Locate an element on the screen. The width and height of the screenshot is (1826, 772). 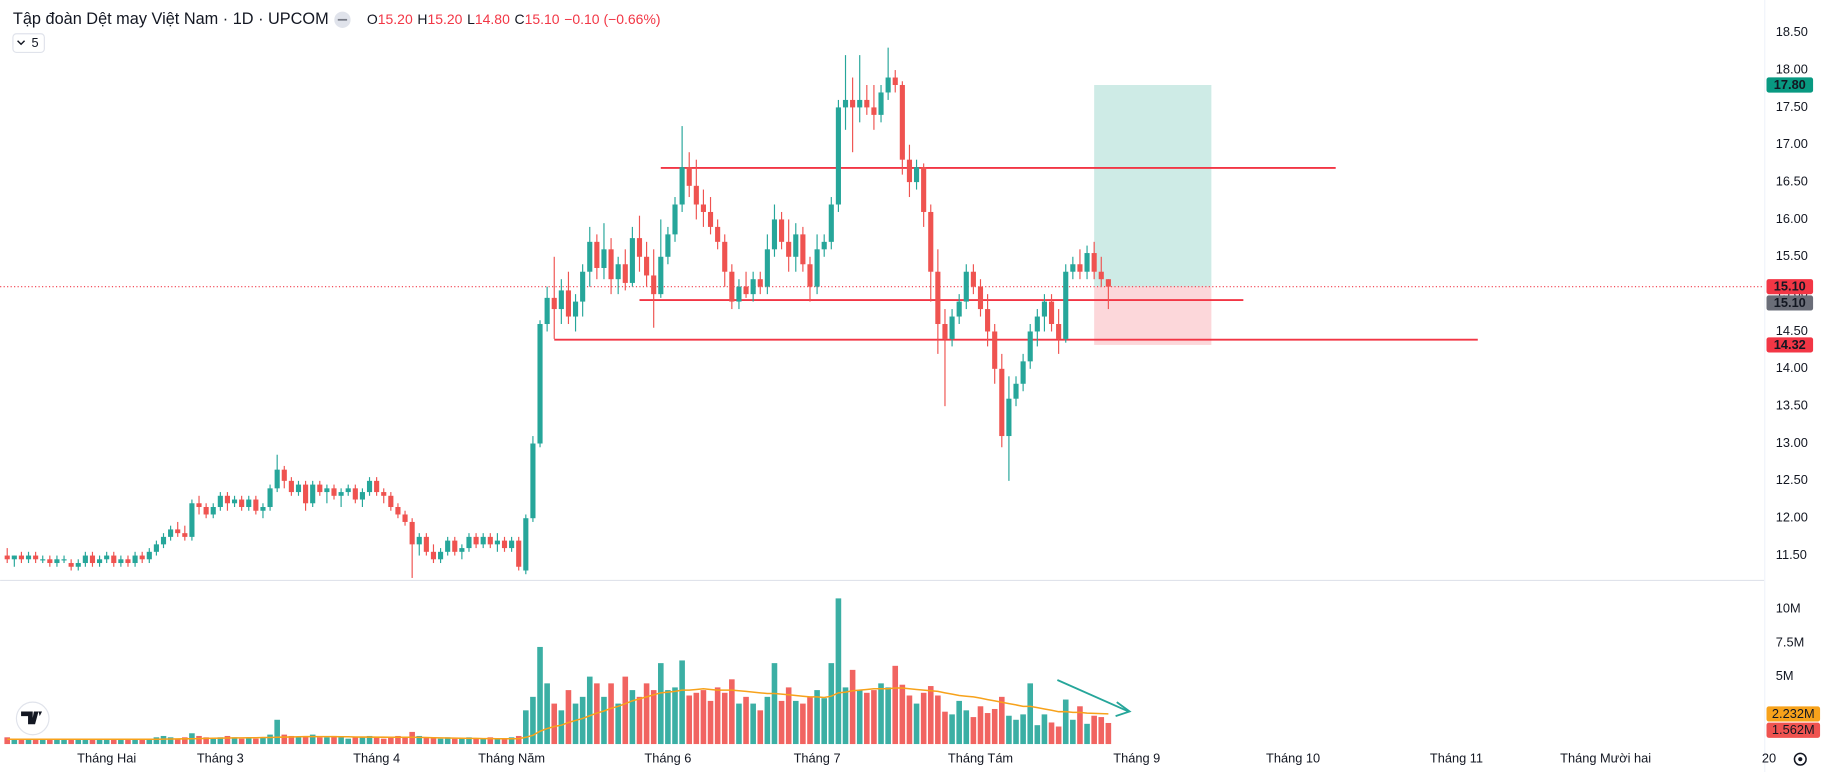
indicator-count: 5 is located at coordinates (35, 42).